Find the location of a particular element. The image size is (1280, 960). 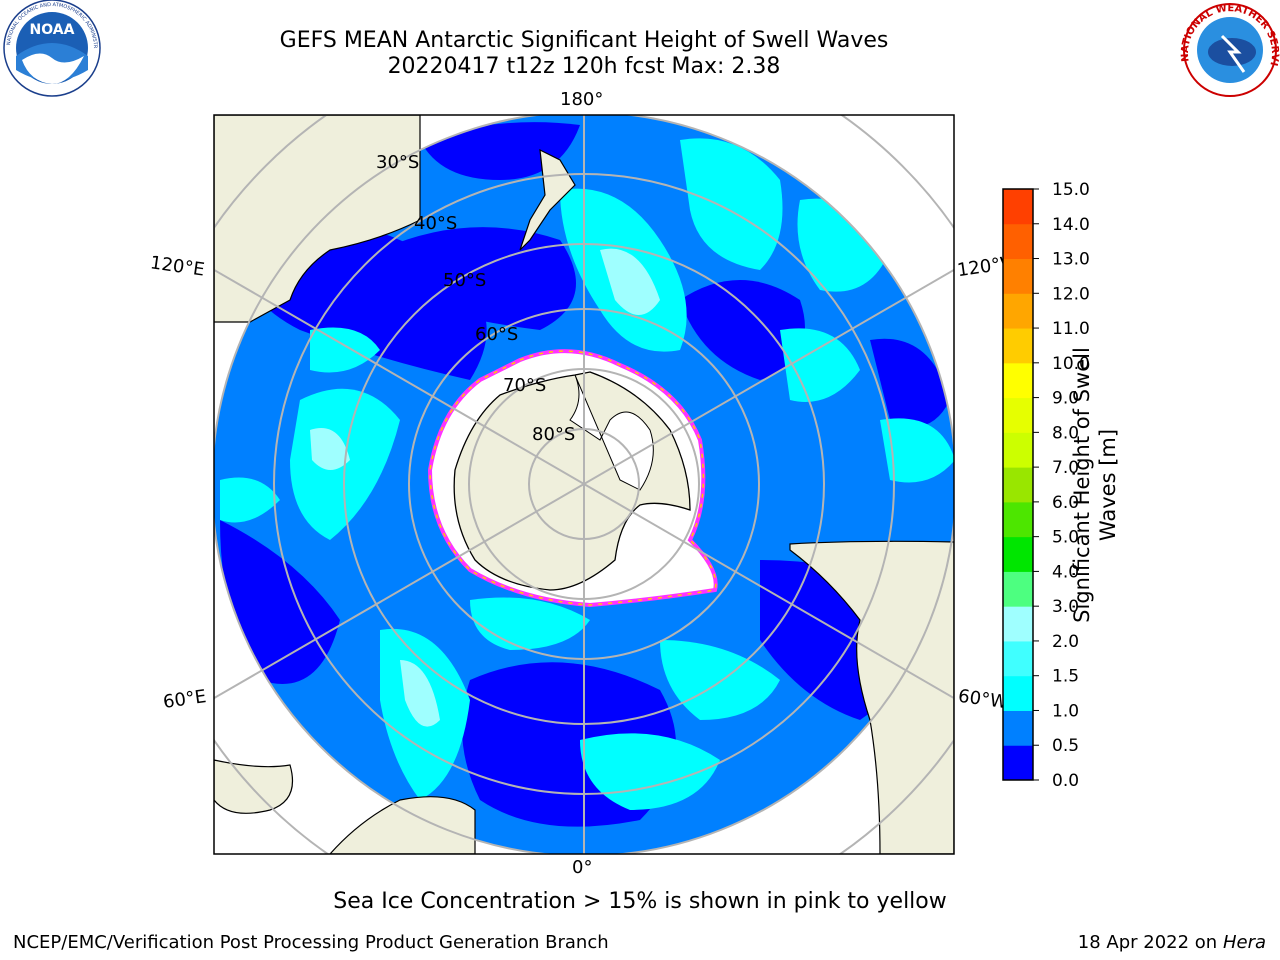

footer-right: 18 Apr 2022 on Hera is located at coordinates (1172, 942).